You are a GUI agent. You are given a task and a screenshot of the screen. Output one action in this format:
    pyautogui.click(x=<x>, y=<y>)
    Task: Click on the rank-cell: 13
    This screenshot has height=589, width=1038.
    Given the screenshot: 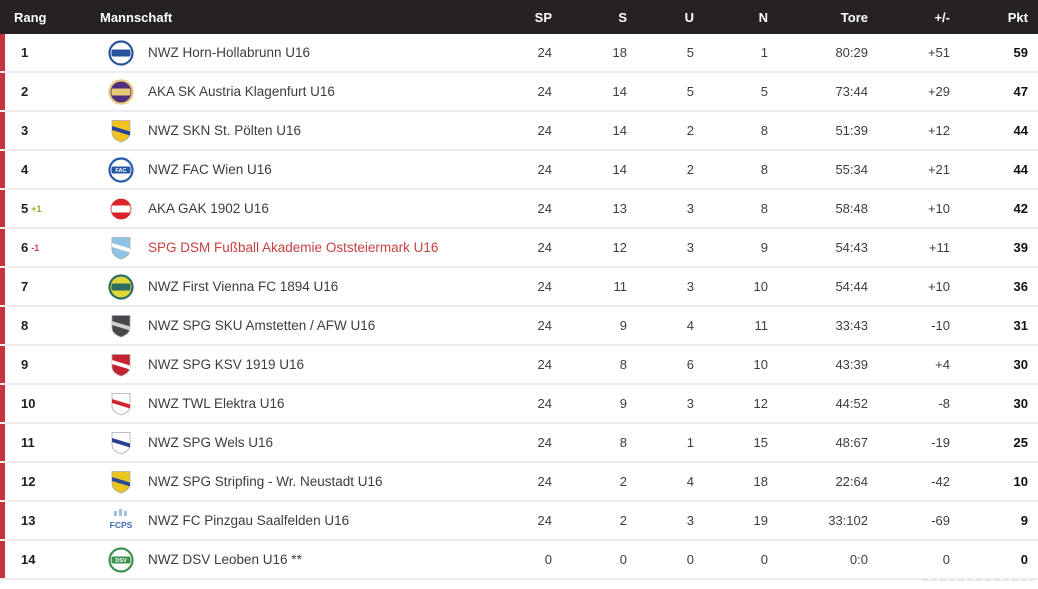 What is the action you would take?
    pyautogui.click(x=28, y=520)
    